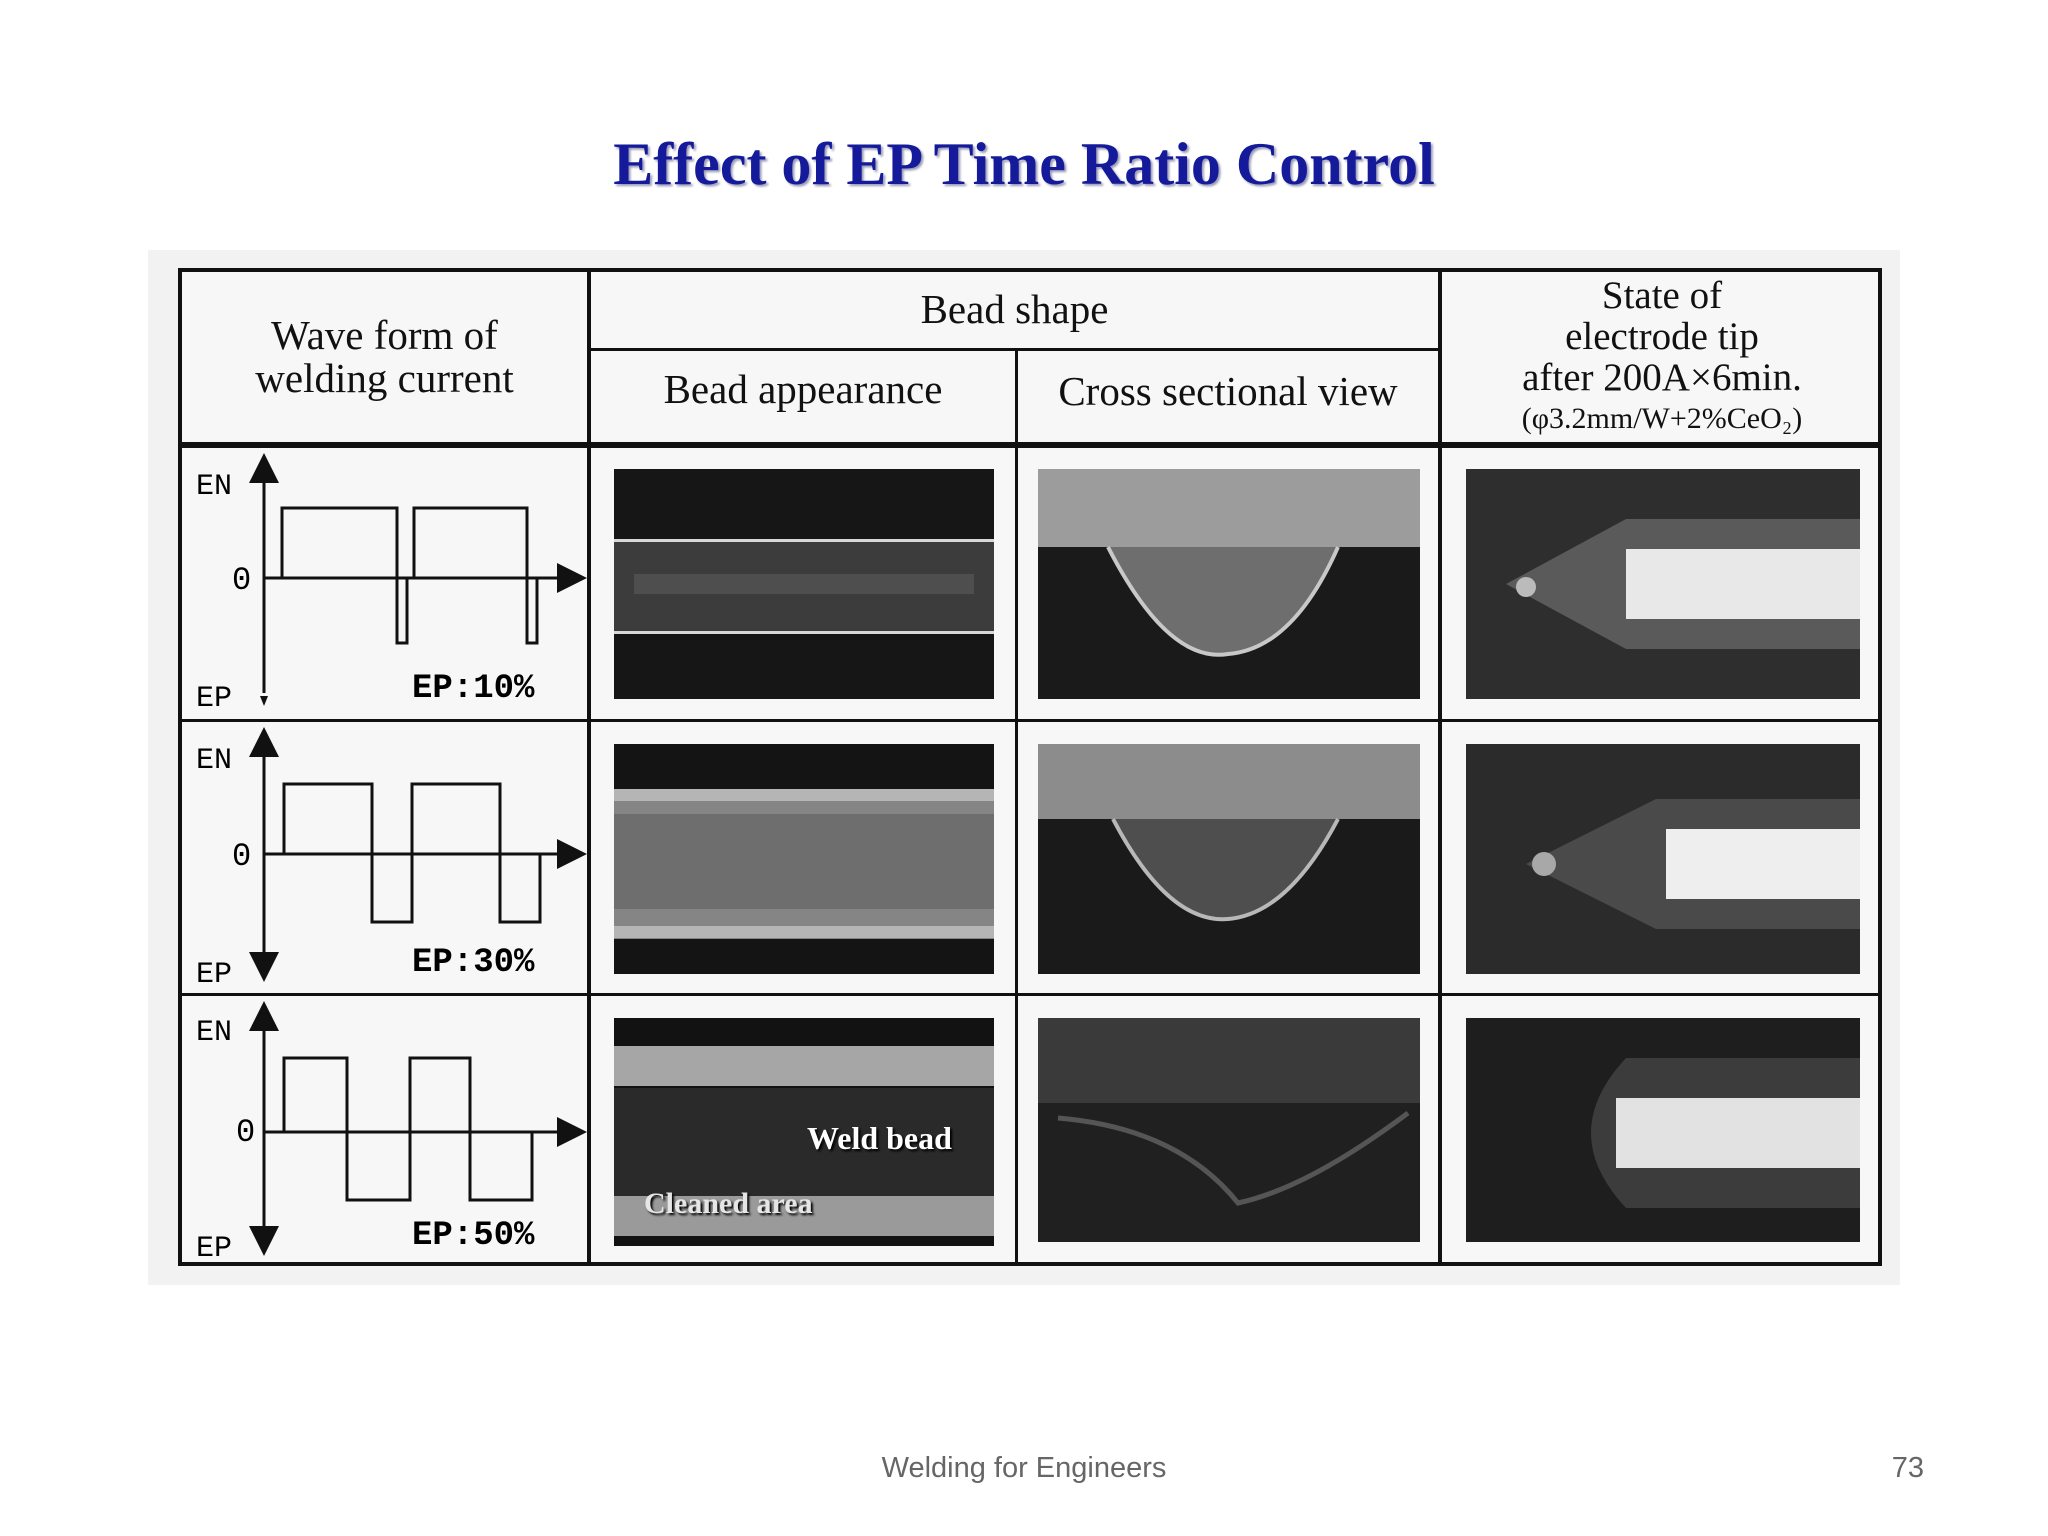 Image resolution: width=2048 pixels, height=1536 pixels. What do you see at coordinates (214, 699) in the screenshot?
I see `ep-label-1: EP` at bounding box center [214, 699].